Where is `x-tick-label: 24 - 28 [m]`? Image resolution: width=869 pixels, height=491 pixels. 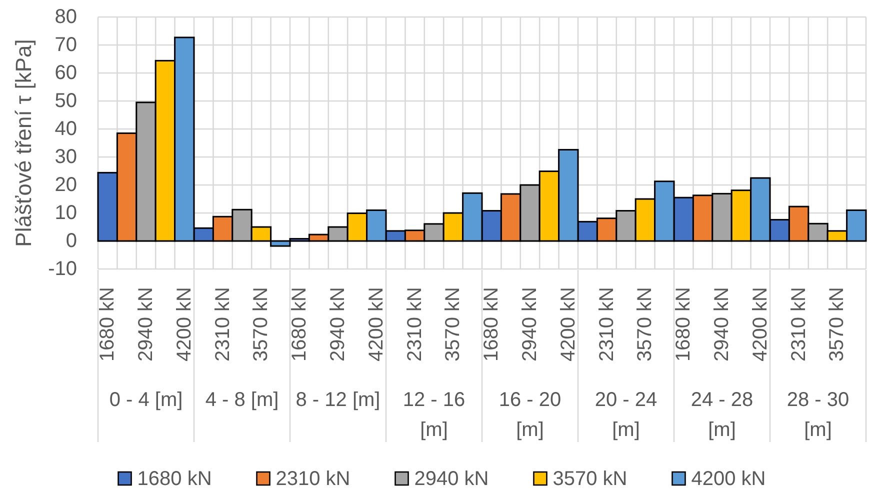
x-tick-label: 24 - 28 [m] is located at coordinates (722, 415).